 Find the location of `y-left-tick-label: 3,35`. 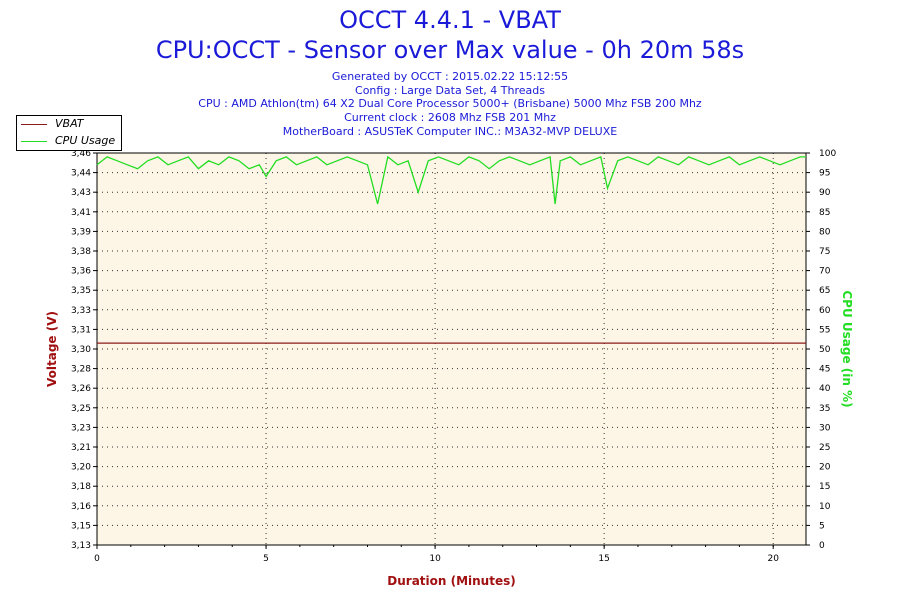

y-left-tick-label: 3,35 is located at coordinates (81, 291).